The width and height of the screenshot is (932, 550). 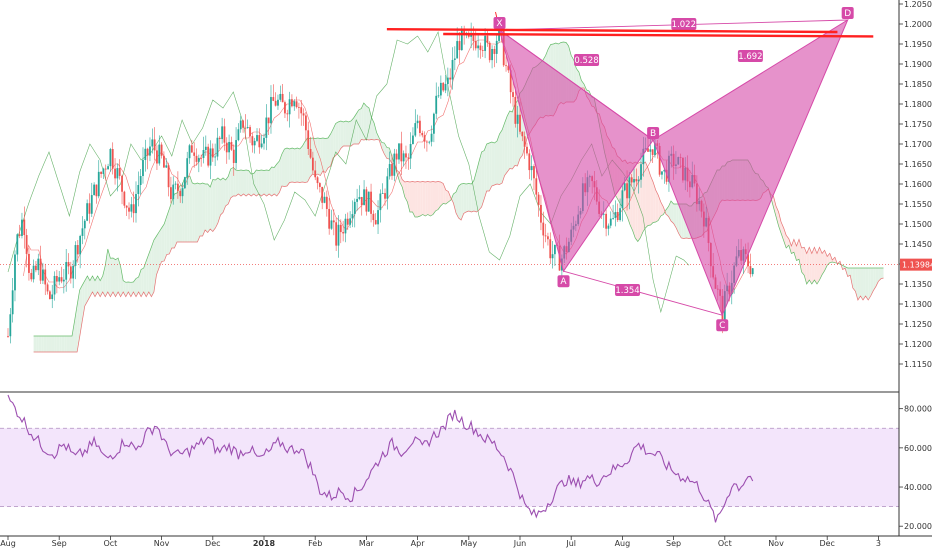 What do you see at coordinates (918, 448) in the screenshot?
I see `rsi-tick-label: 60.0000` at bounding box center [918, 448].